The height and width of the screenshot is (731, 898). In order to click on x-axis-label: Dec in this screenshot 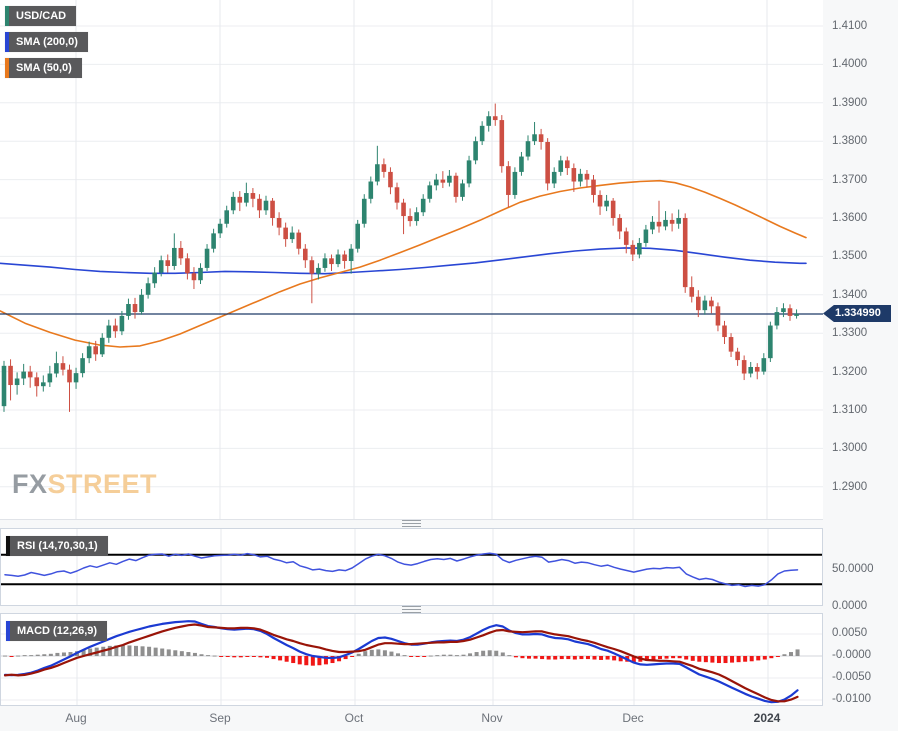, I will do `click(633, 718)`.